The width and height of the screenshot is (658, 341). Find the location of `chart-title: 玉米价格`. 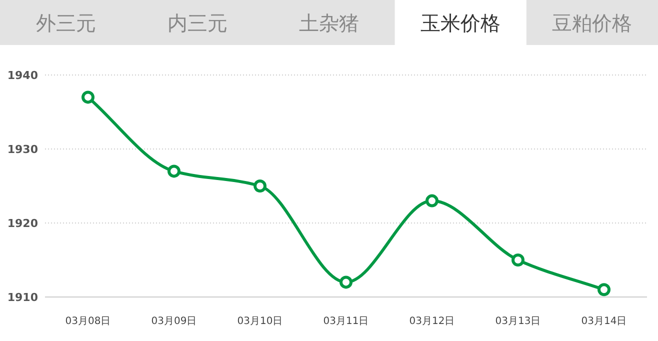

chart-title: 玉米价格 is located at coordinates (460, 23).